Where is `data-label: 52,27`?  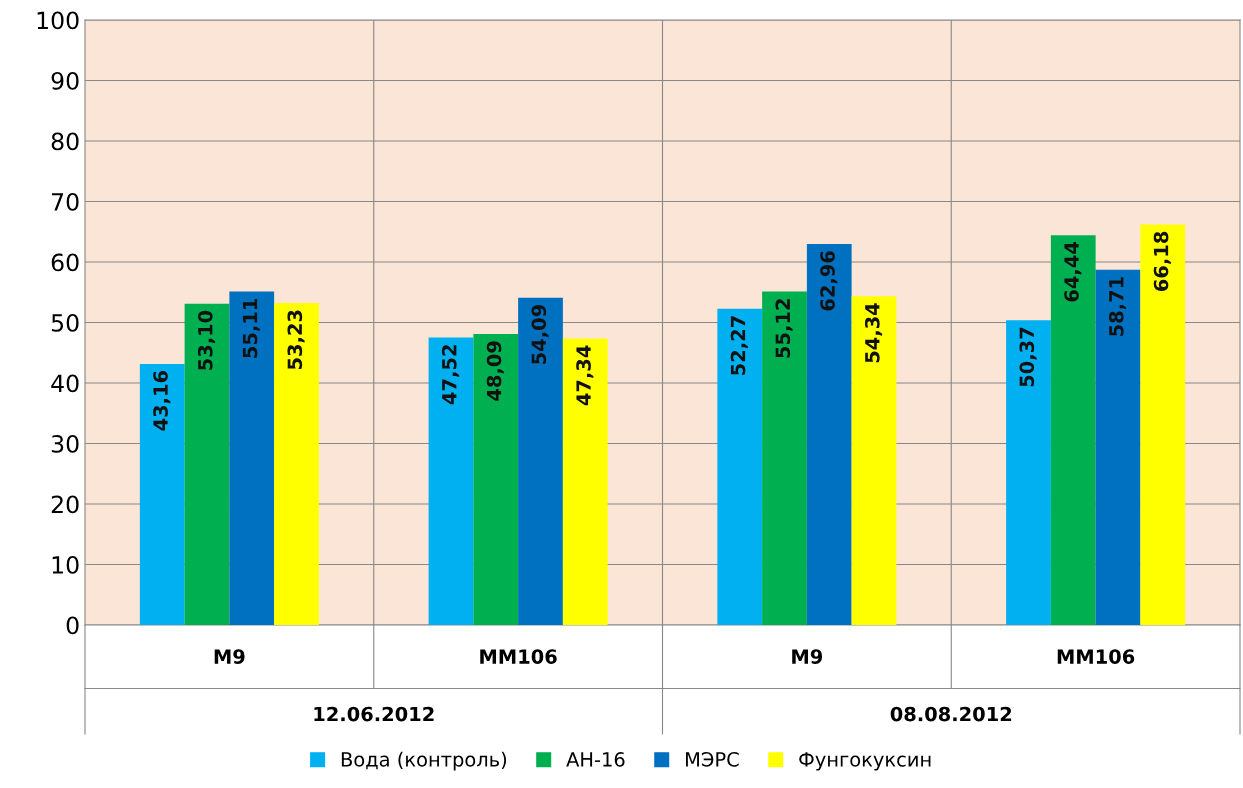
data-label: 52,27 is located at coordinates (739, 345).